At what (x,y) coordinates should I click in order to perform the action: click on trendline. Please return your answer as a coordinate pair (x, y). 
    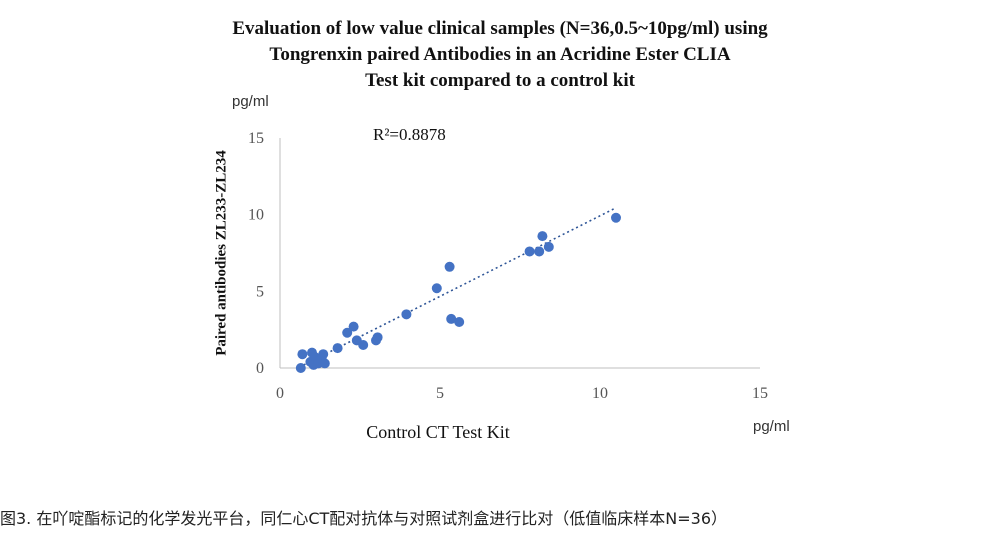
    Looking at the image, I should click on (457, 287).